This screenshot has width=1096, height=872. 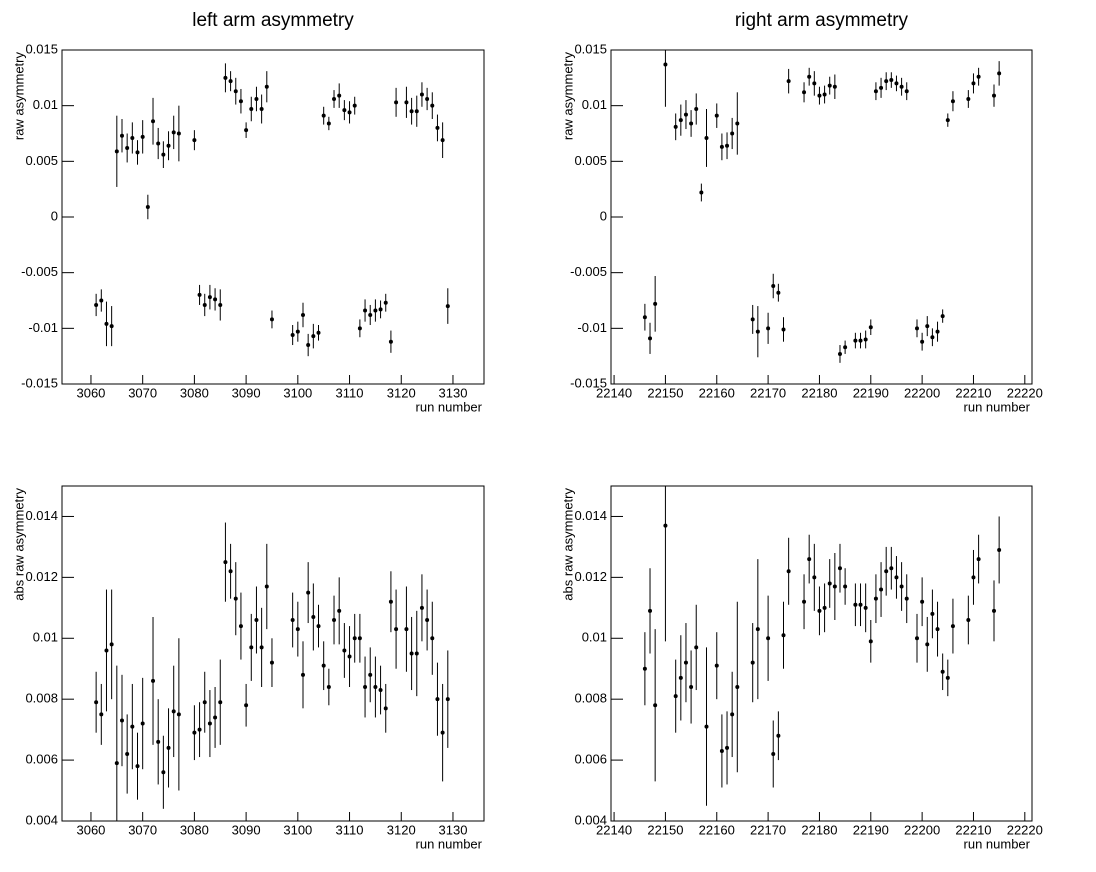 What do you see at coordinates (614, 392) in the screenshot?
I see `x-tick-label: 22140` at bounding box center [614, 392].